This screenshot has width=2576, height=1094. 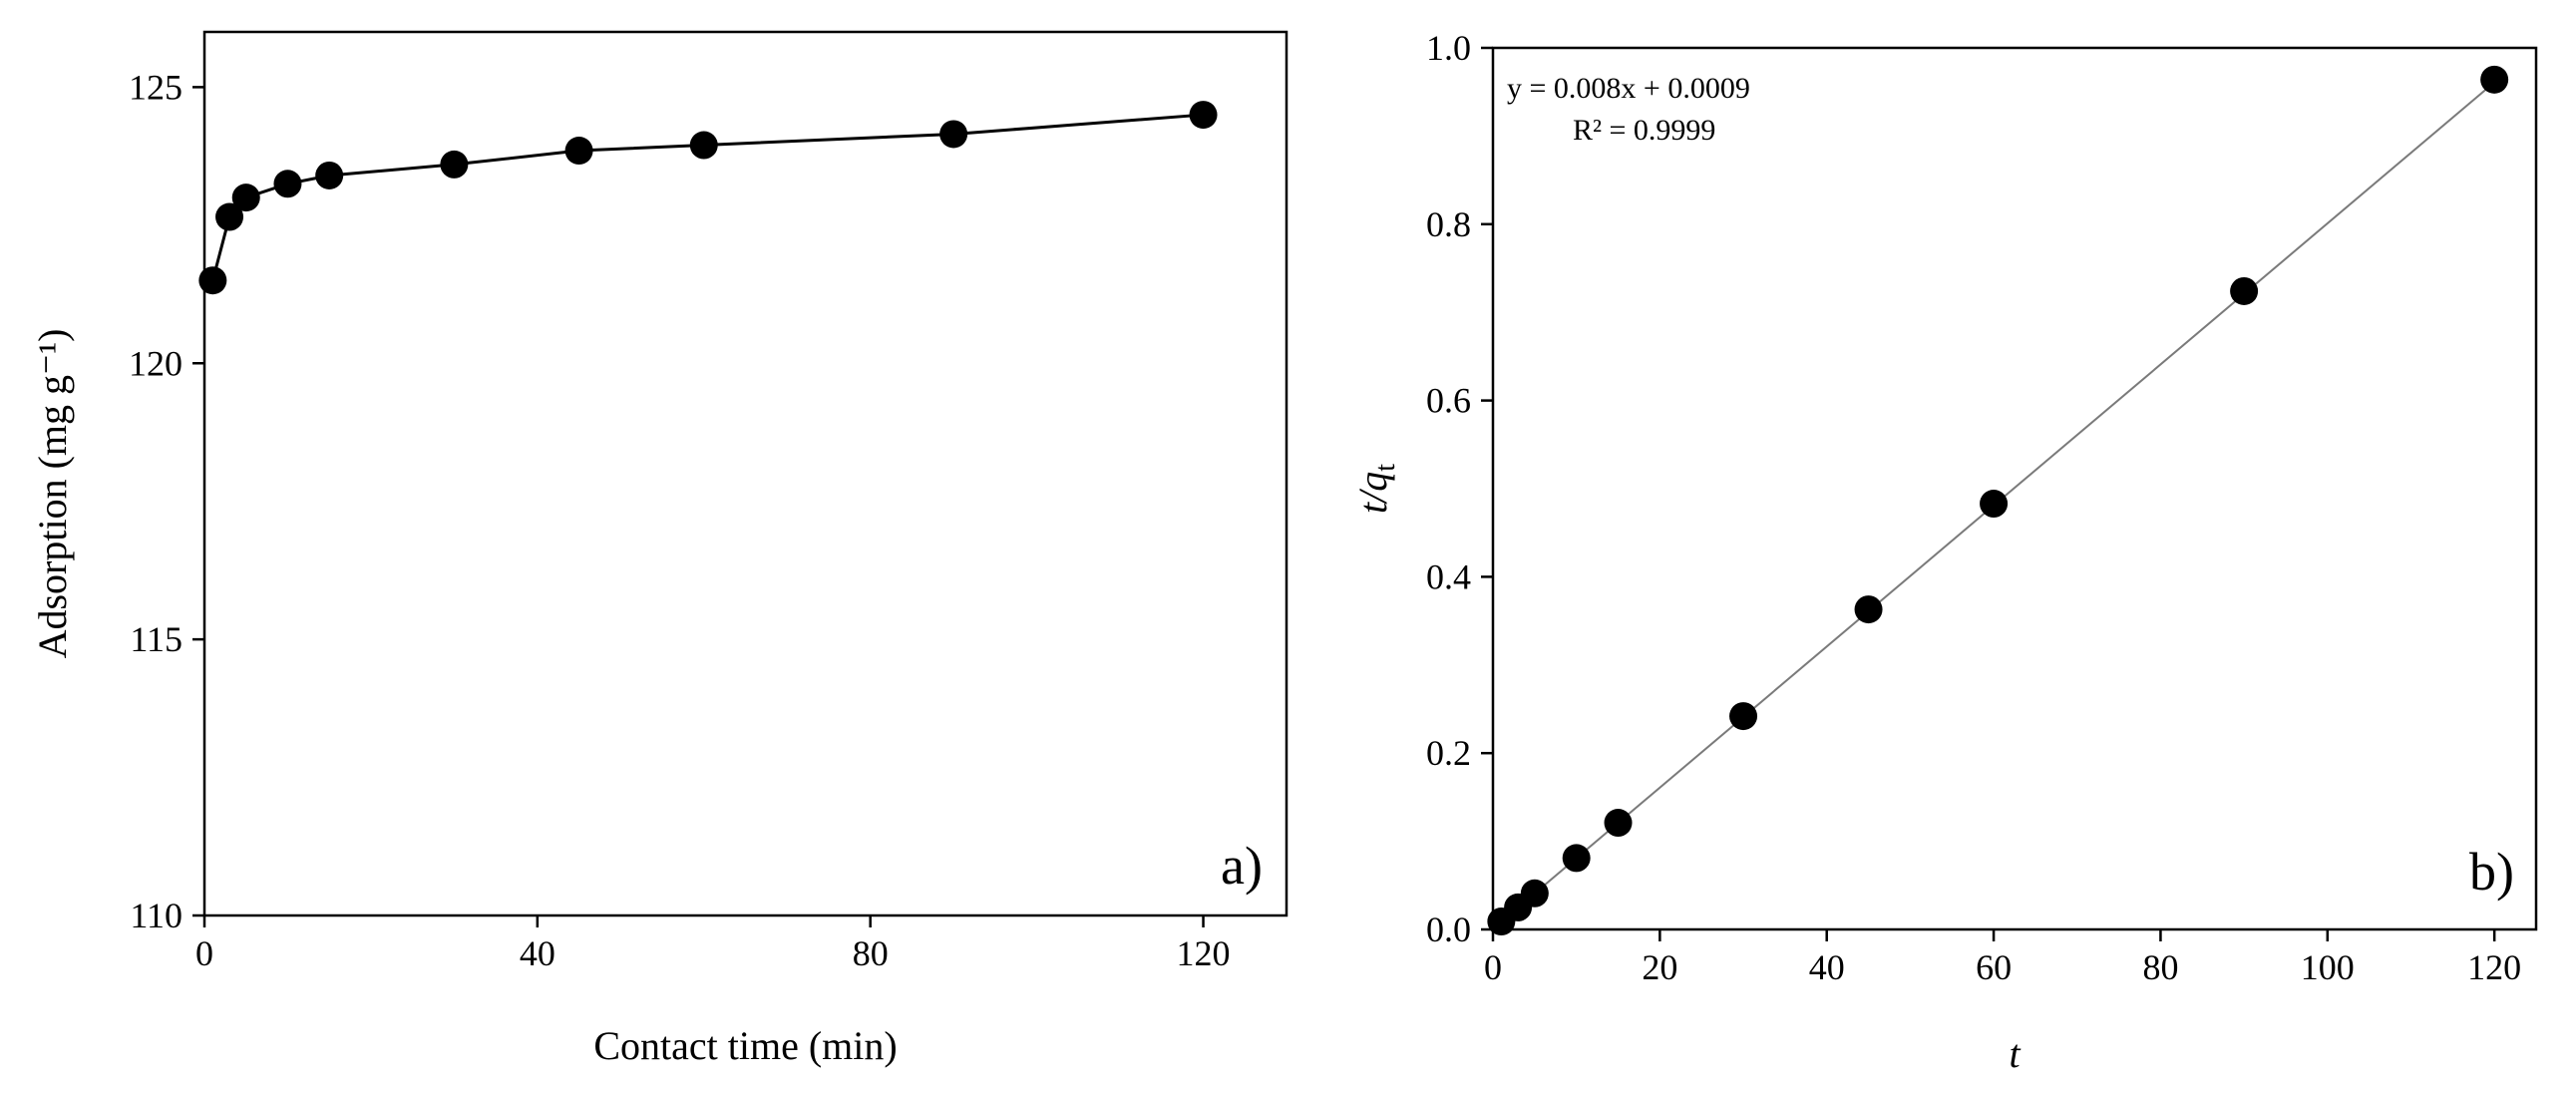 I want to click on panel-a-x-tick-label: 80, so click(x=871, y=953).